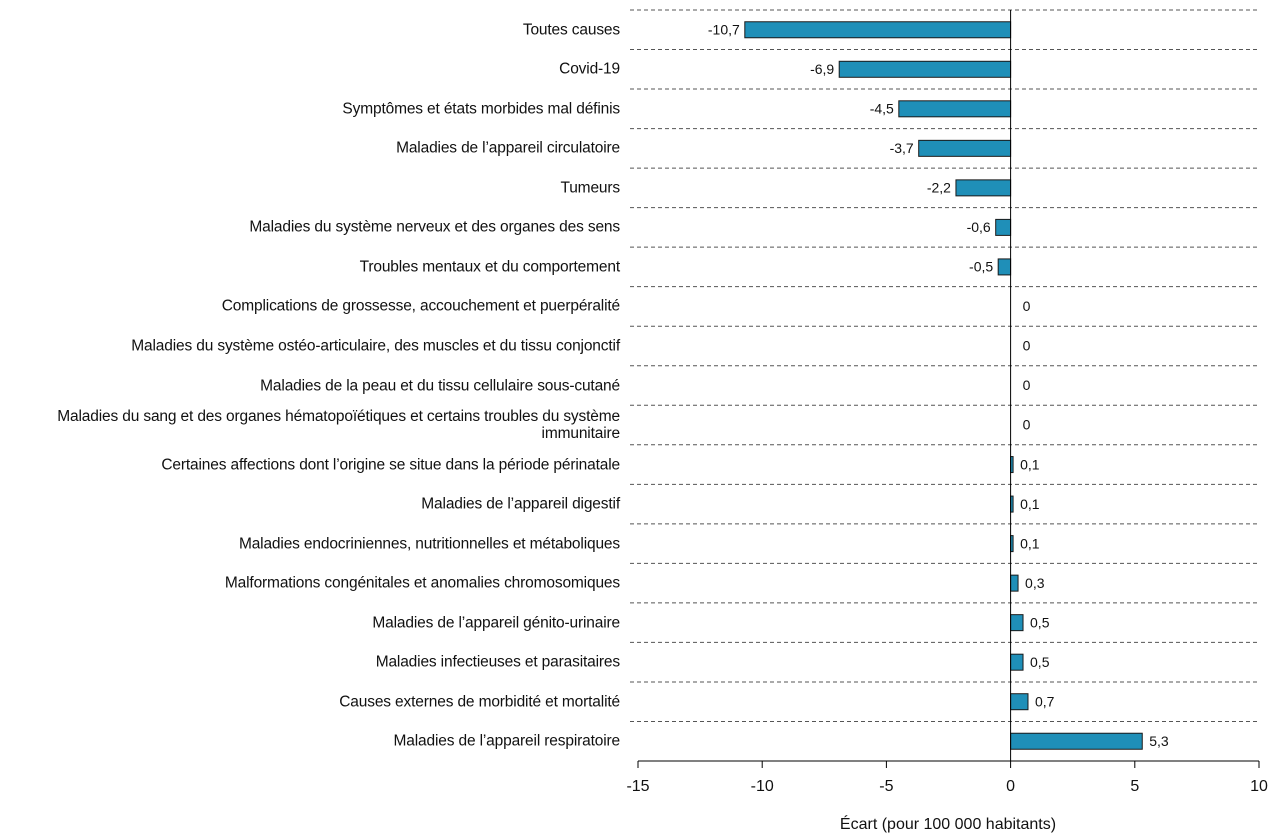 The image size is (1275, 839). I want to click on value-label: -0,5, so click(981, 267).